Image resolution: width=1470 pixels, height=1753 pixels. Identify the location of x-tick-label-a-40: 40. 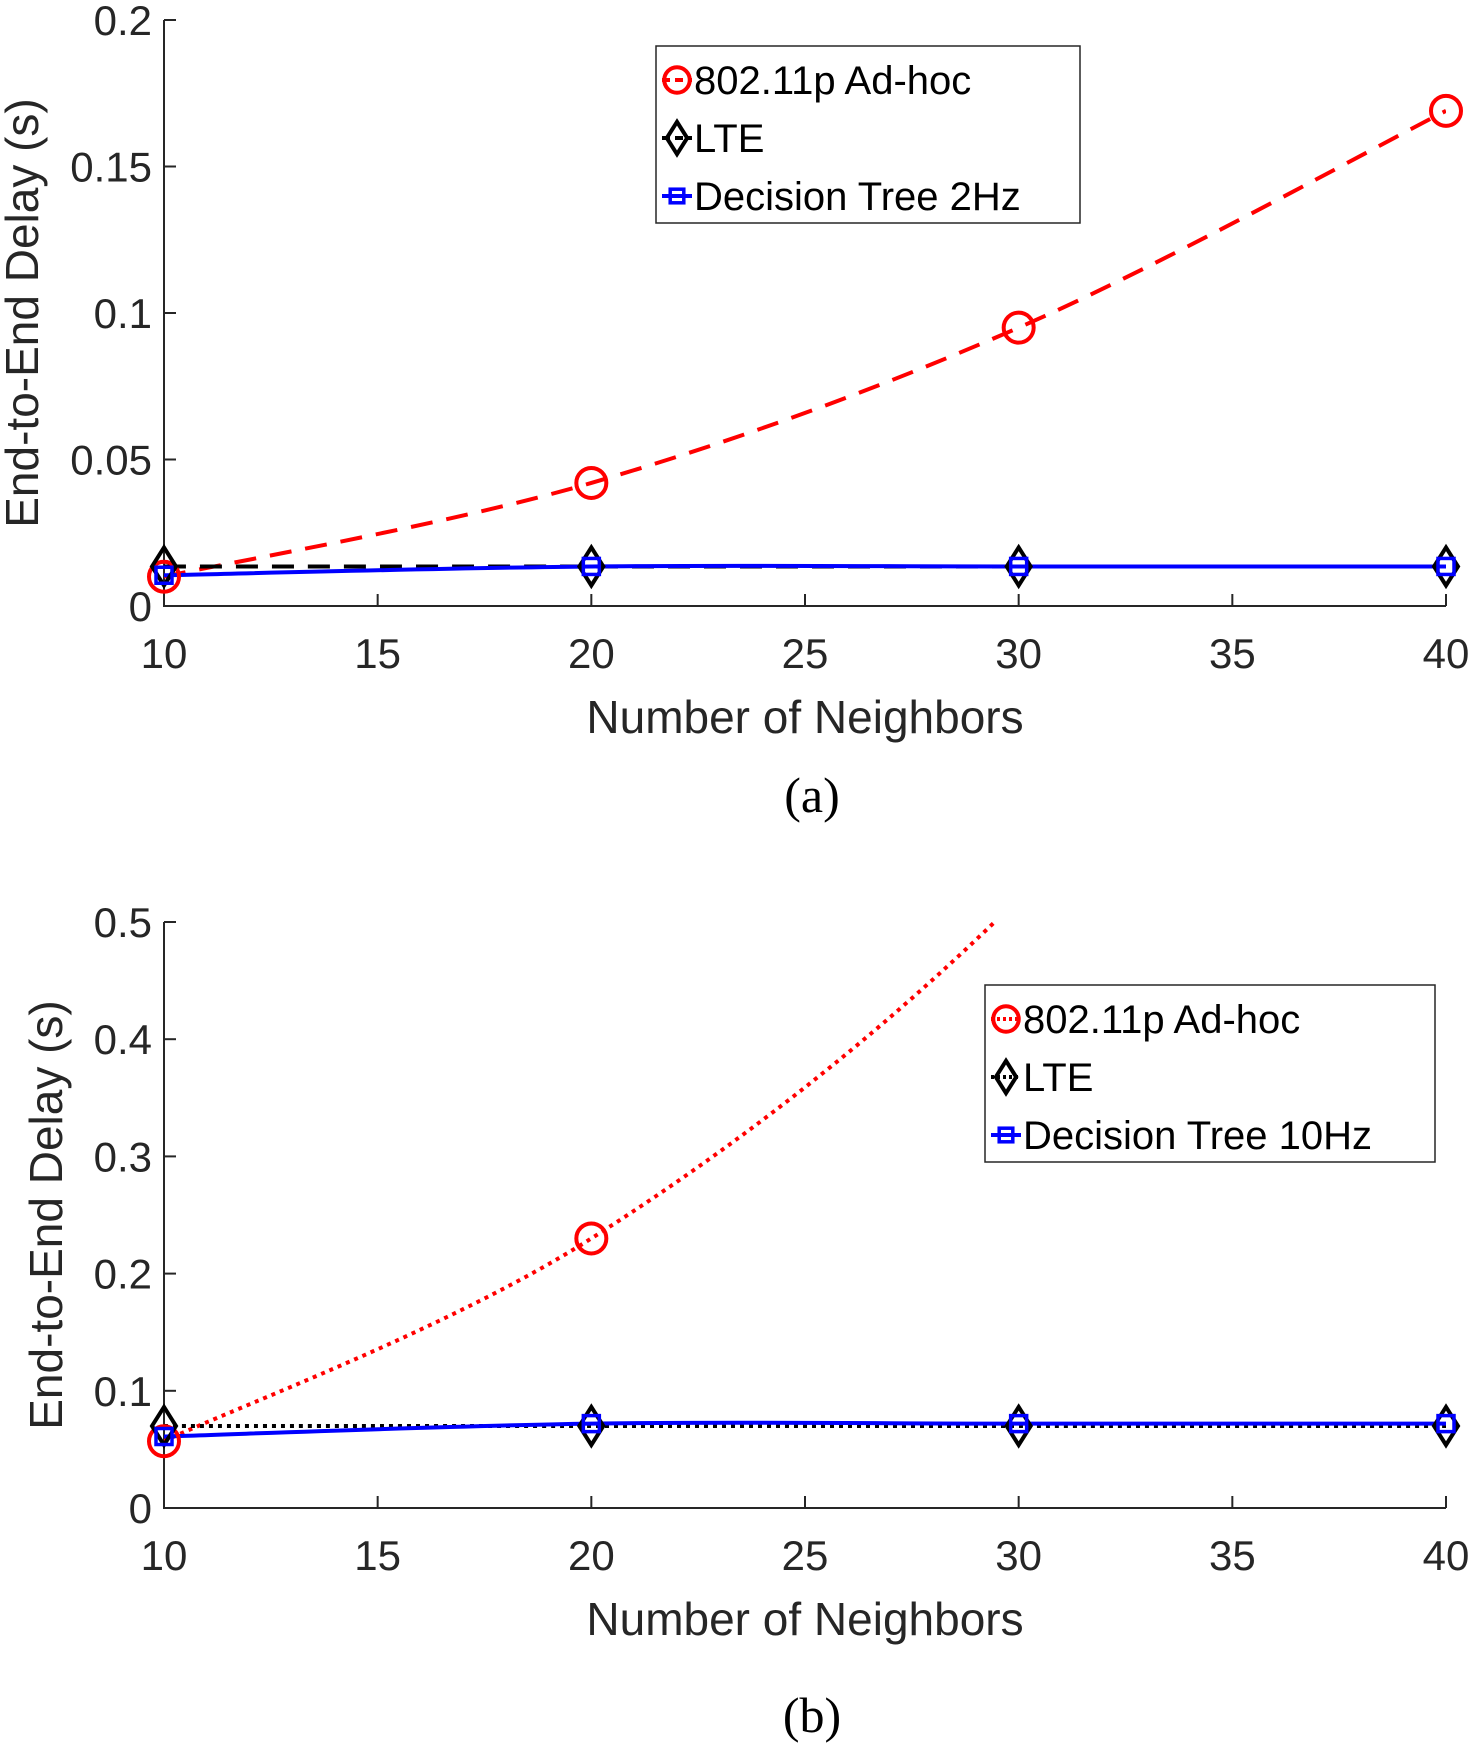
(1446, 653).